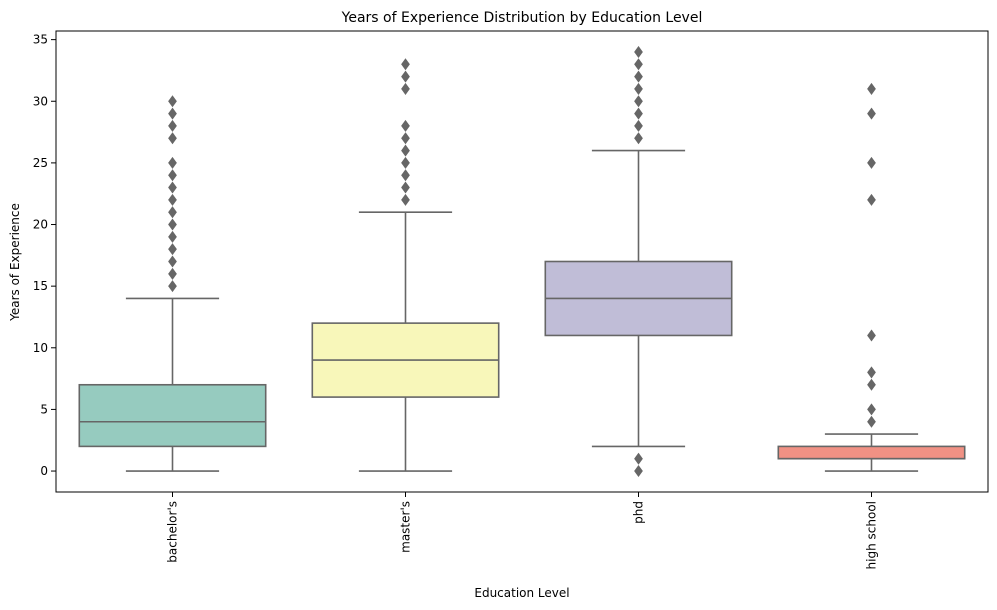  What do you see at coordinates (406, 527) in the screenshot?
I see `x-tick-label: master's` at bounding box center [406, 527].